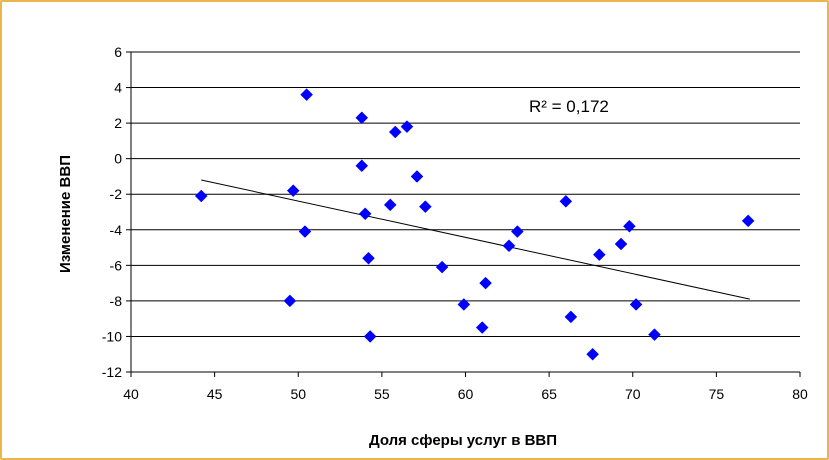 This screenshot has width=829, height=460. I want to click on y-tick-label: 4, so click(118, 88).